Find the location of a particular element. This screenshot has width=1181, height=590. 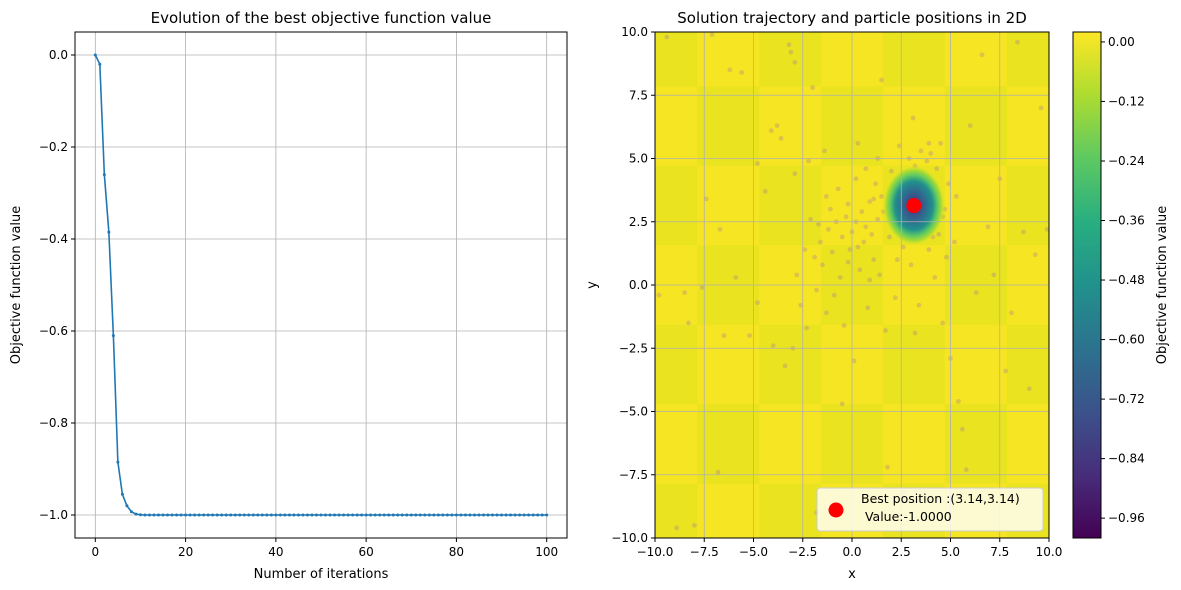

colorbar-tick-label: −0.96 is located at coordinates (1126, 518).